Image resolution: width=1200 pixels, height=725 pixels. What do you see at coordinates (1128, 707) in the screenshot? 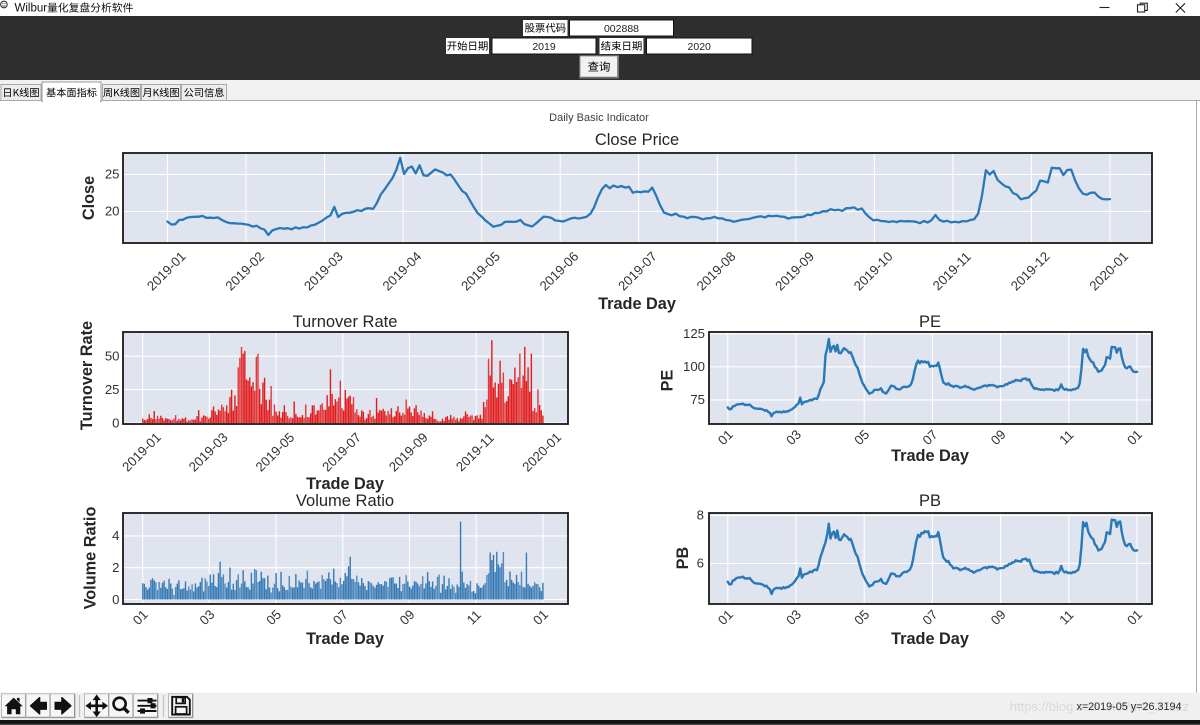
I see `svg-text: x=2019-05 y=26.3194` at bounding box center [1128, 707].